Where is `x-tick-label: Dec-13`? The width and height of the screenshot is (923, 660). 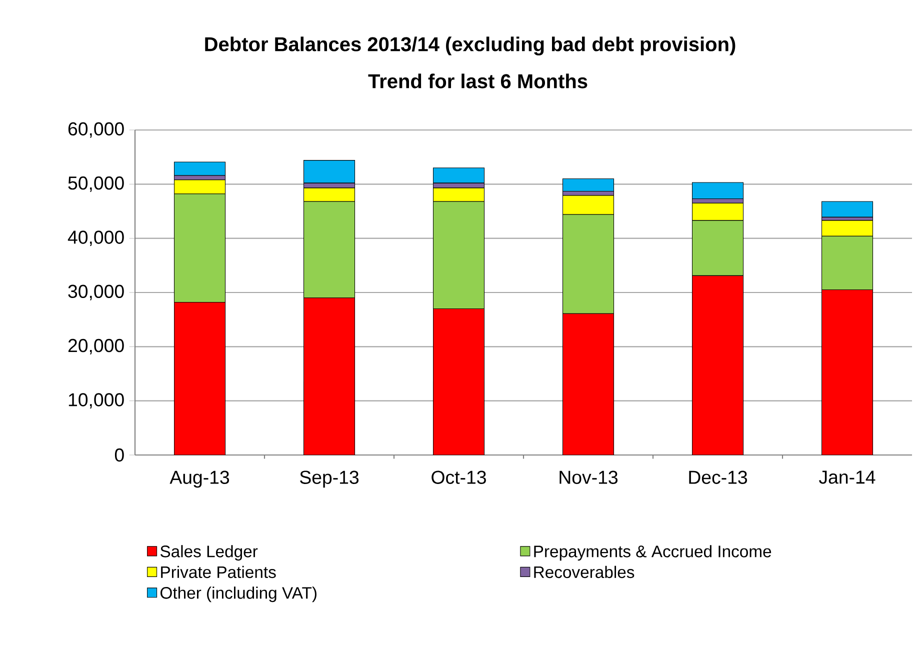 x-tick-label: Dec-13 is located at coordinates (718, 477).